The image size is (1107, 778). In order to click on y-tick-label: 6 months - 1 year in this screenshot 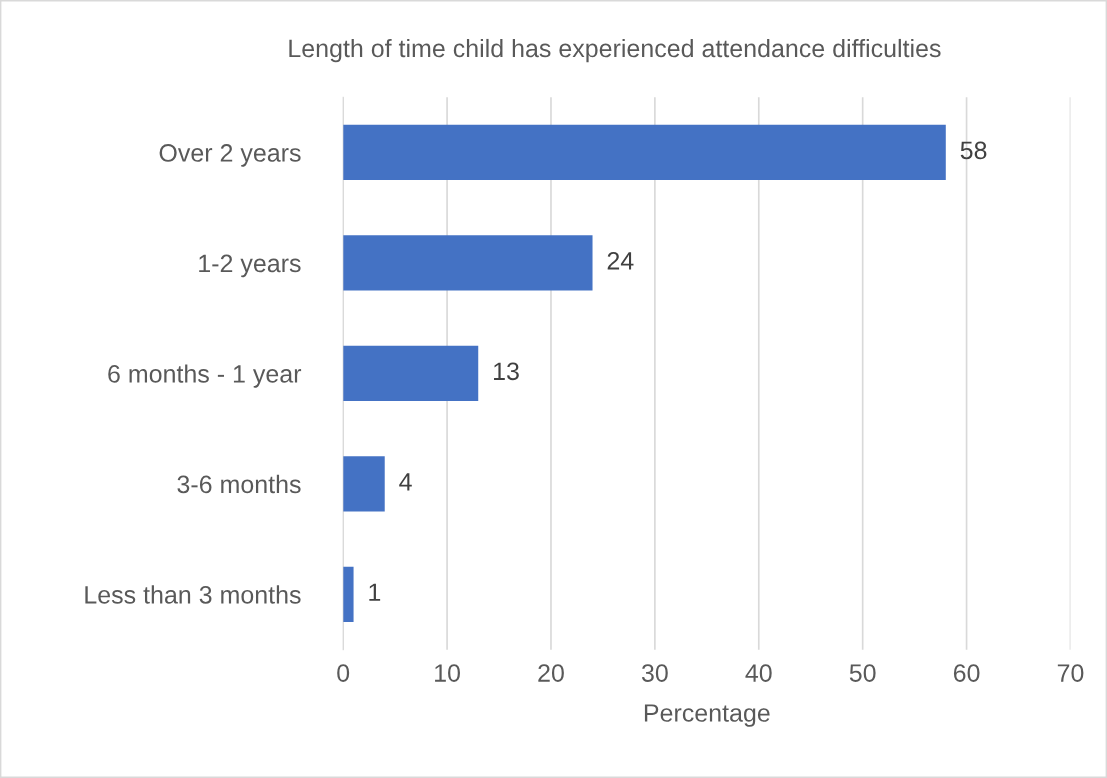, I will do `click(205, 376)`.